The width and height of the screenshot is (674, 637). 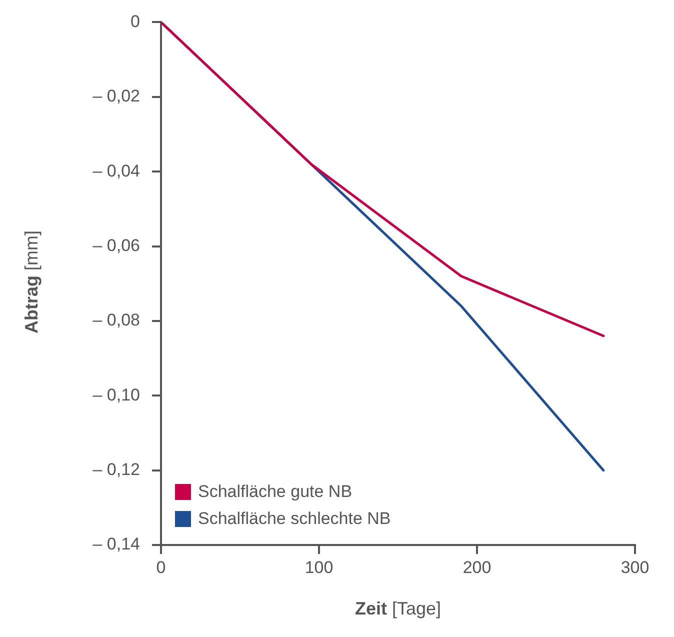 What do you see at coordinates (398, 609) in the screenshot?
I see `x-axis-title: Zeit [Tage]` at bounding box center [398, 609].